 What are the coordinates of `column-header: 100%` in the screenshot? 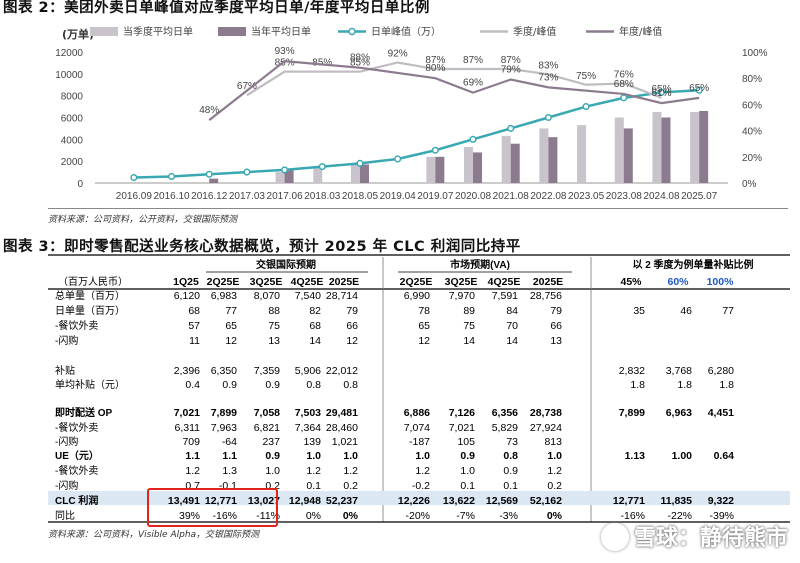 It's located at (721, 282).